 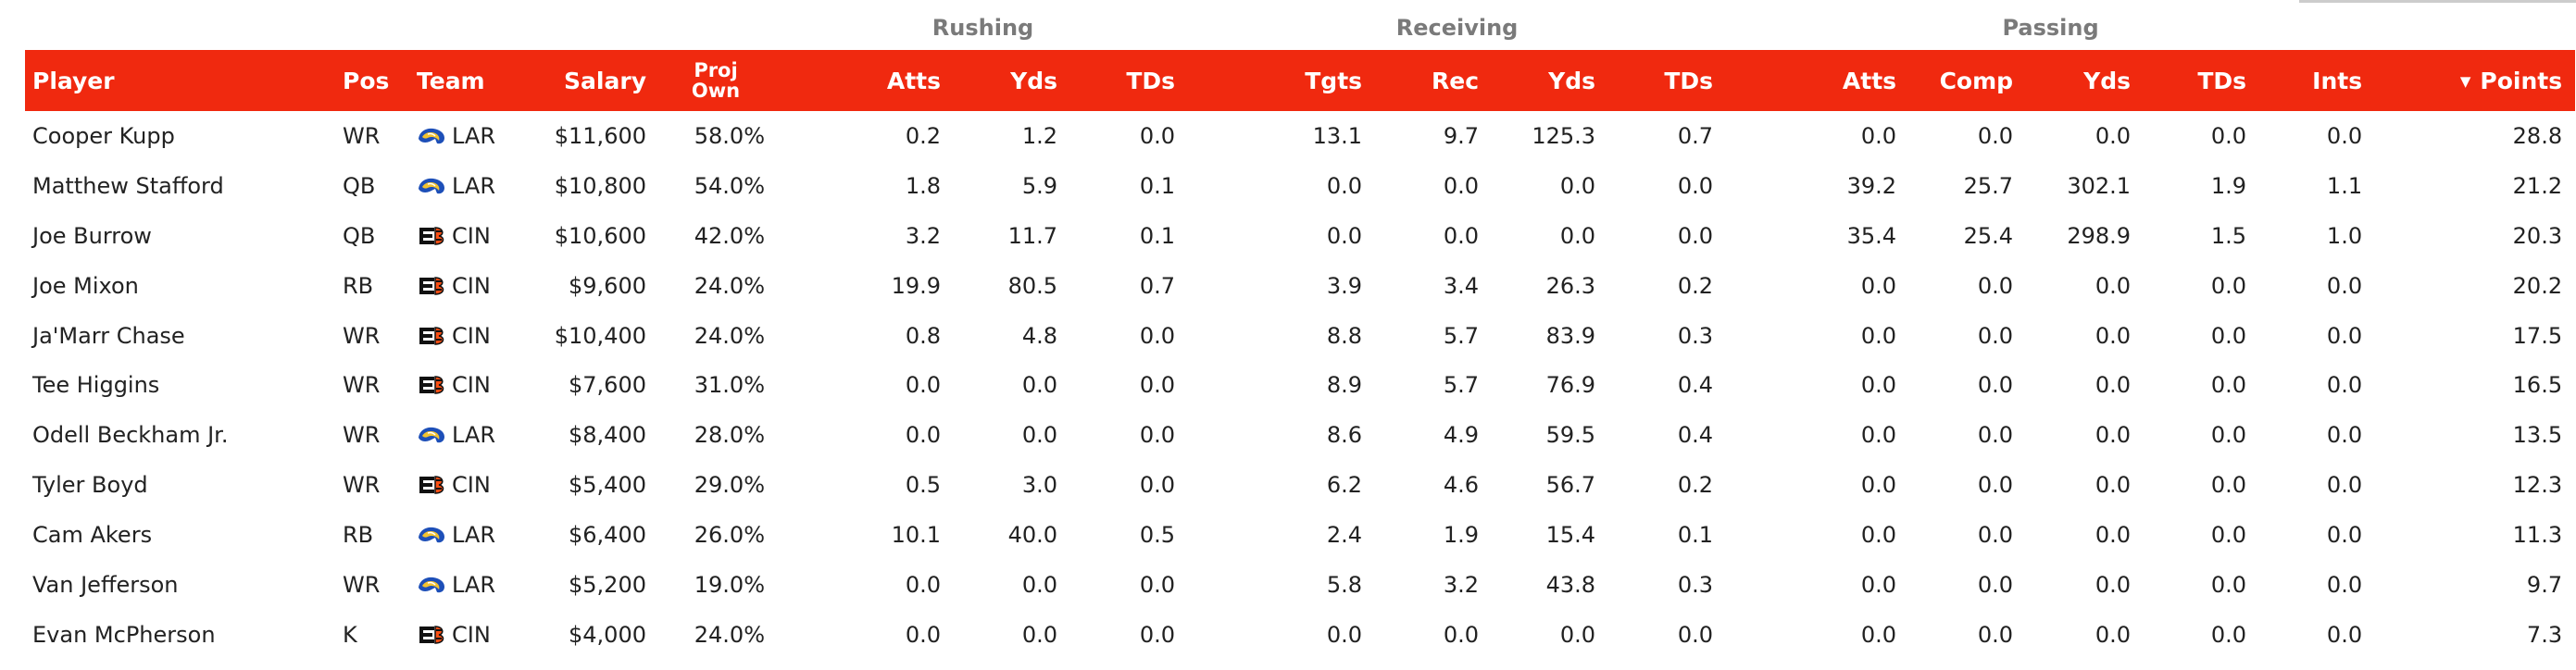 I want to click on salary-cell: $4,000, so click(x=607, y=634).